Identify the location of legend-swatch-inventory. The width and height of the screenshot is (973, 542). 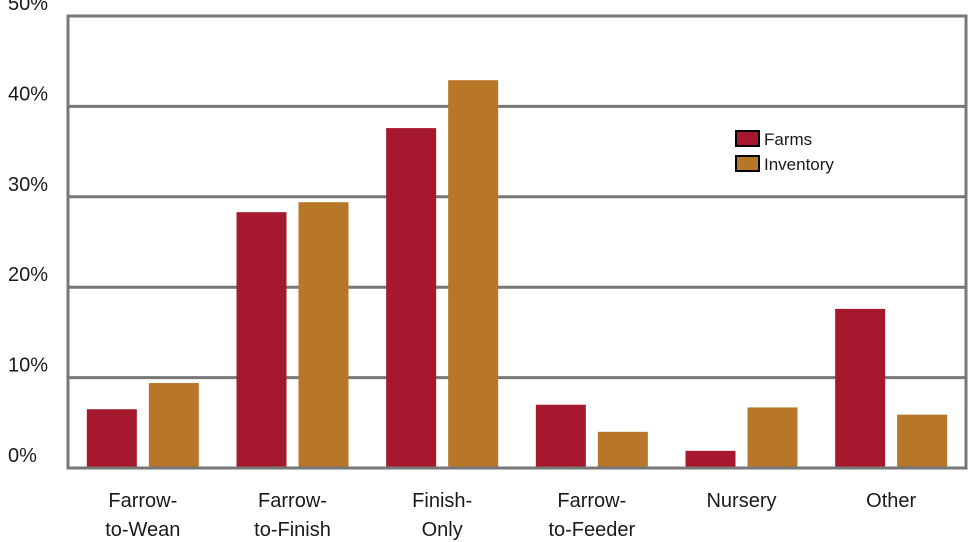
(747, 163).